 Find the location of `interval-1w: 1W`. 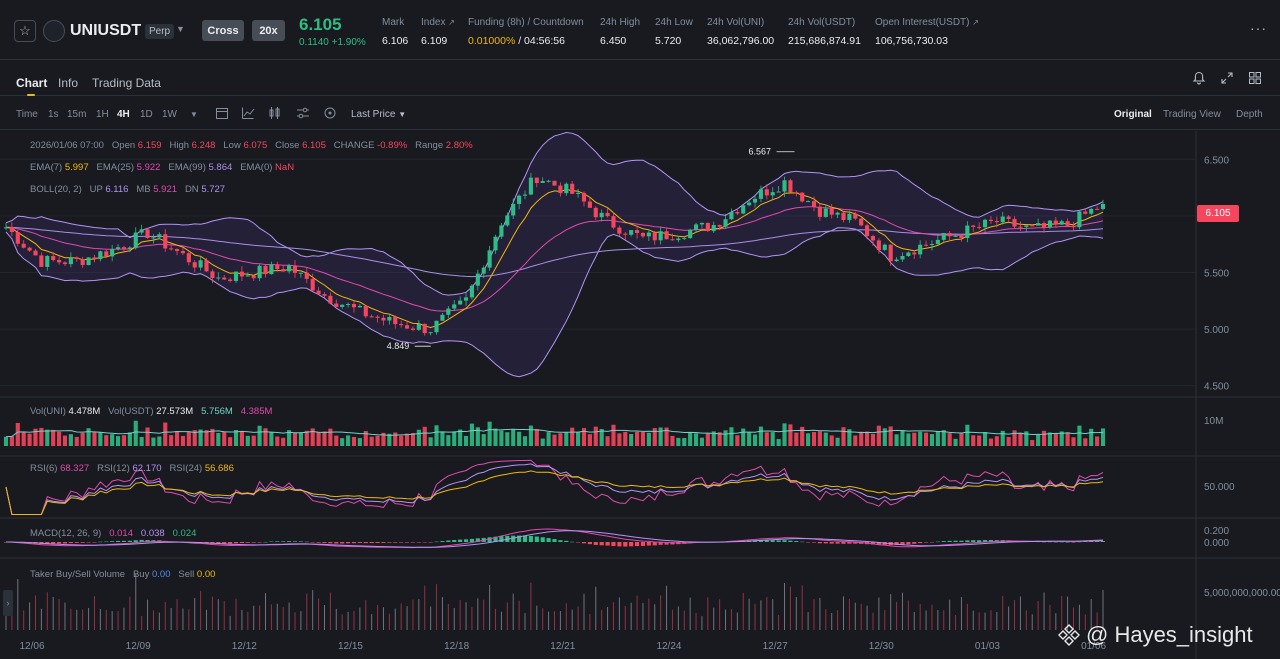

interval-1w: 1W is located at coordinates (169, 114).